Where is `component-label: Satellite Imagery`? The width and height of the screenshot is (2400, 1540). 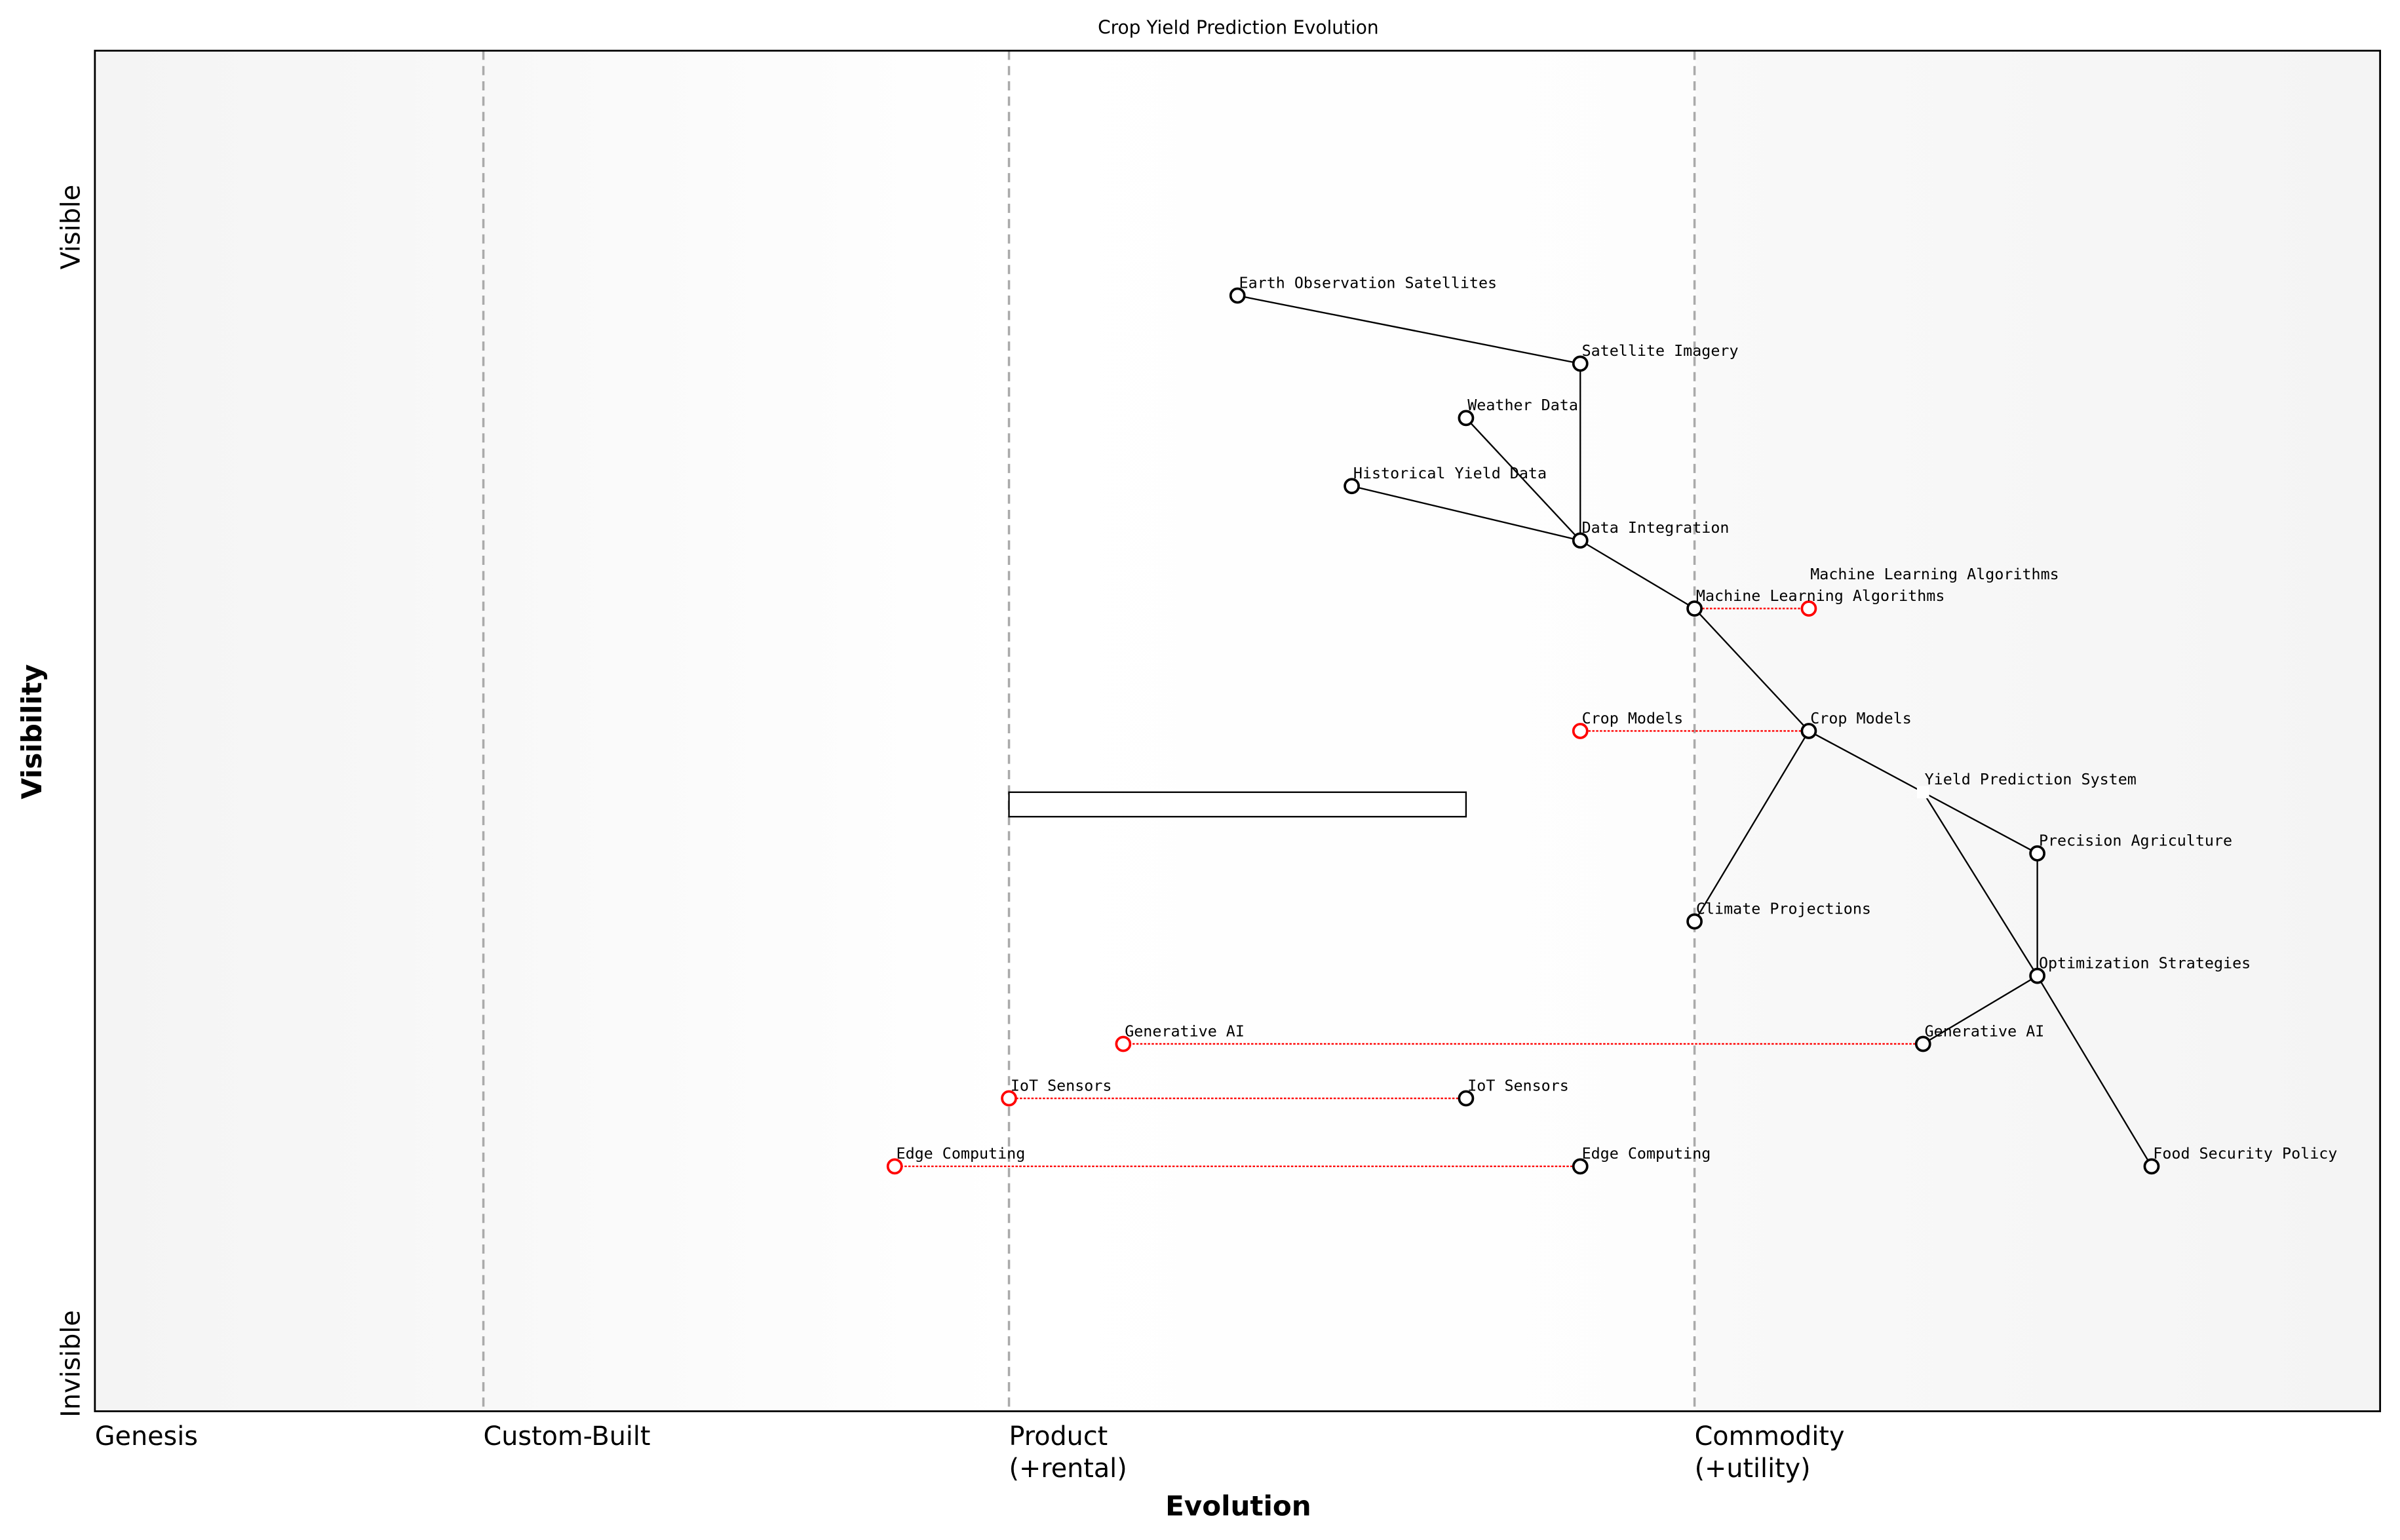
component-label: Satellite Imagery is located at coordinates (1660, 350).